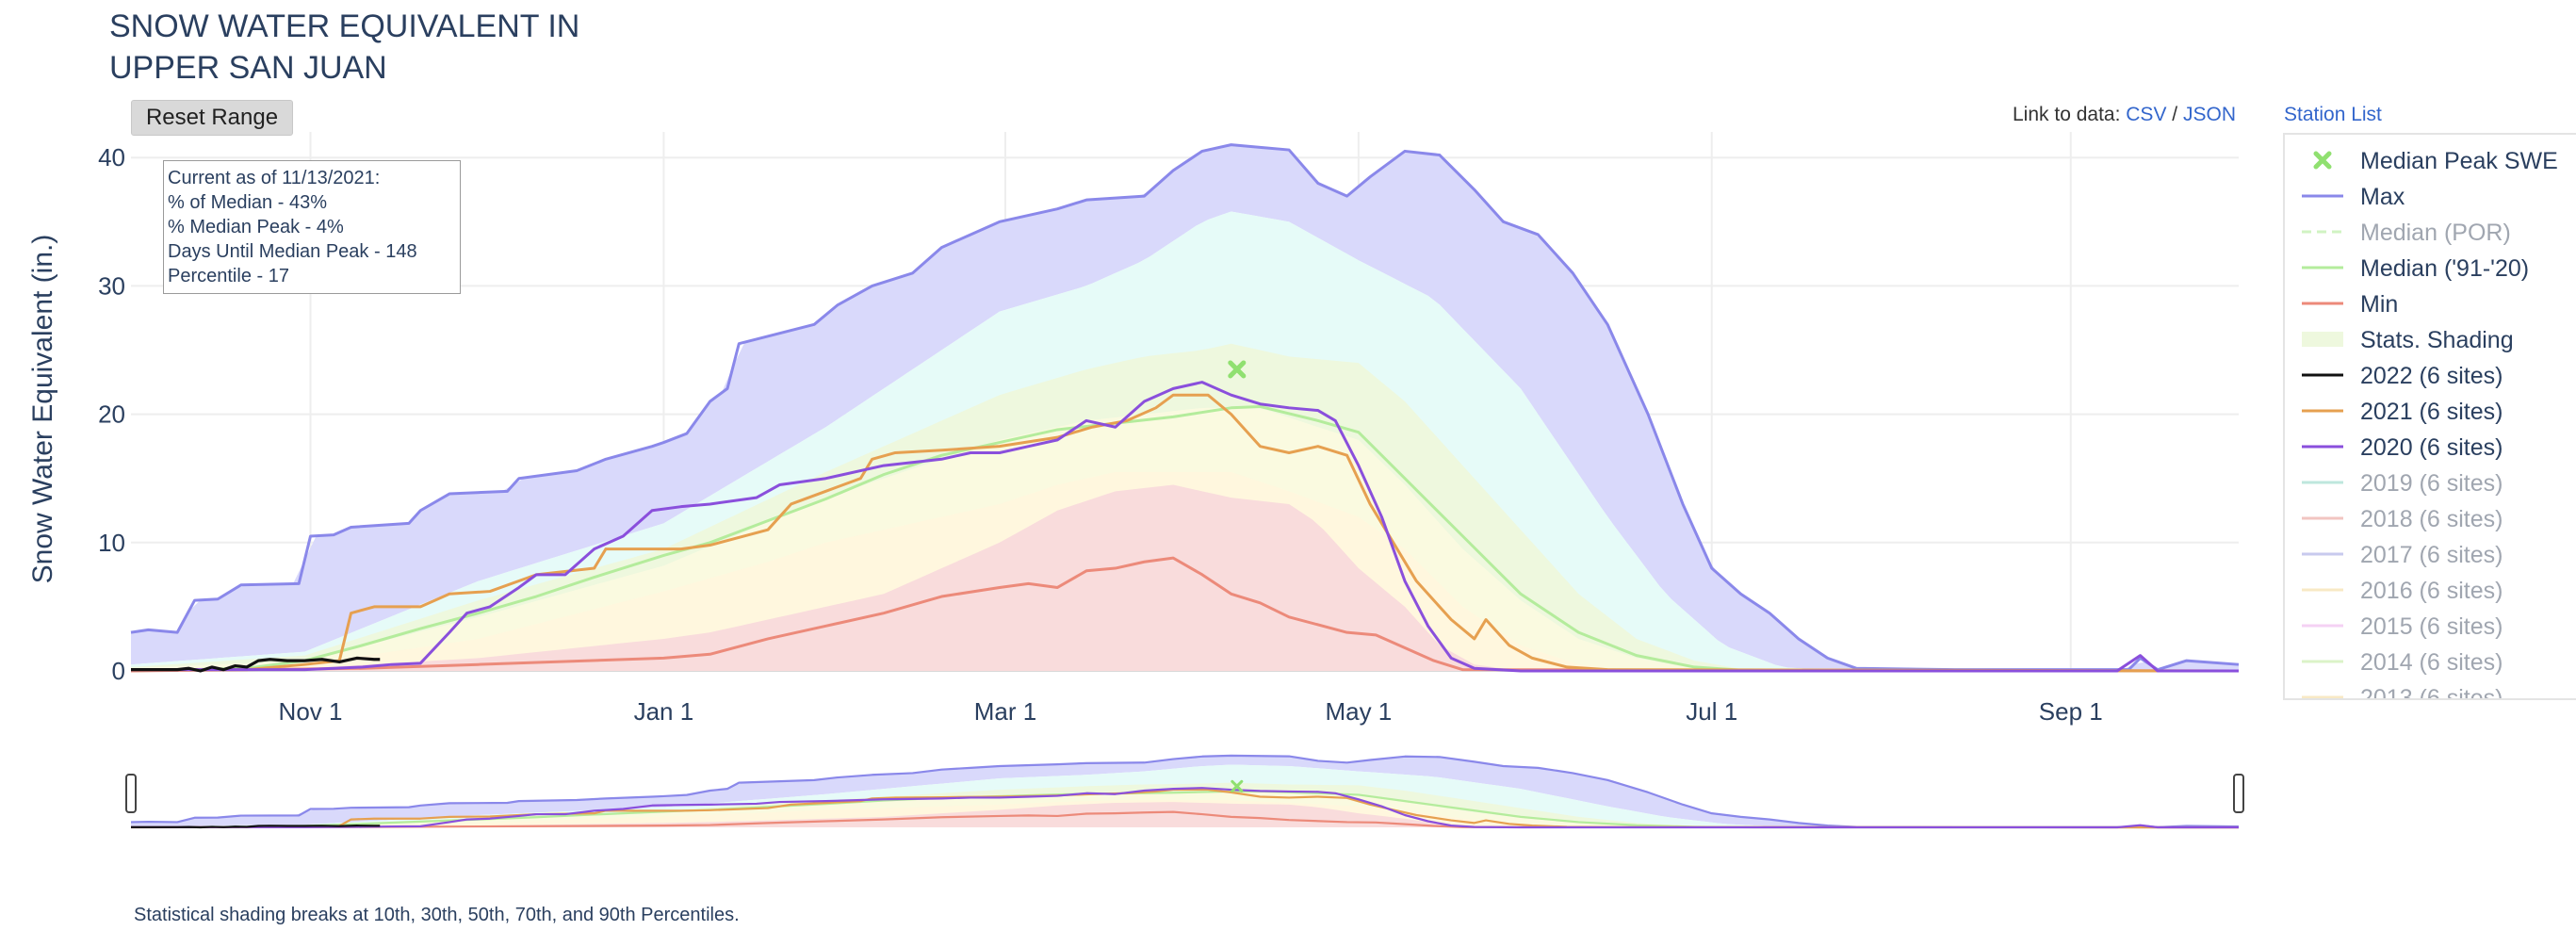 The width and height of the screenshot is (2576, 931). What do you see at coordinates (2435, 233) in the screenshot?
I see `legend-label: Median (POR)` at bounding box center [2435, 233].